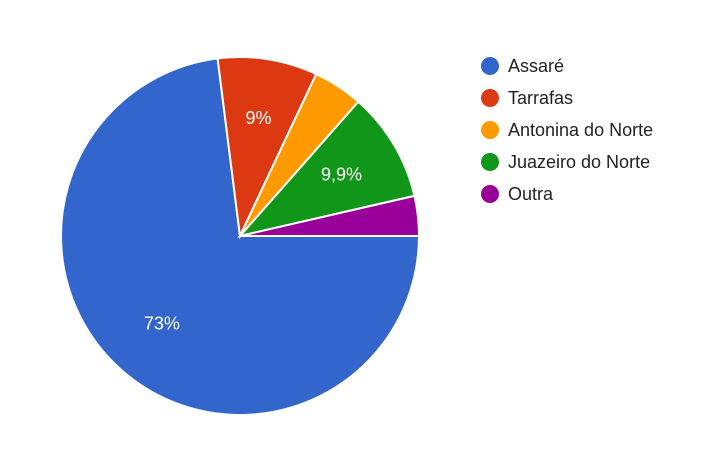 The image size is (709, 458). Describe the element at coordinates (536, 66) in the screenshot. I see `legend-label: Assaré` at that location.